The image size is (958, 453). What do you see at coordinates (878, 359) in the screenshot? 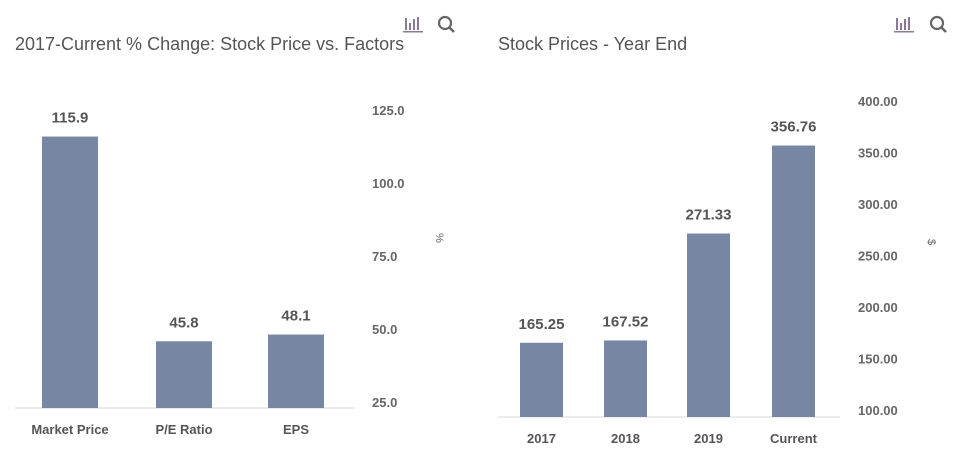
I see `y-tick-label: 150.00` at bounding box center [878, 359].